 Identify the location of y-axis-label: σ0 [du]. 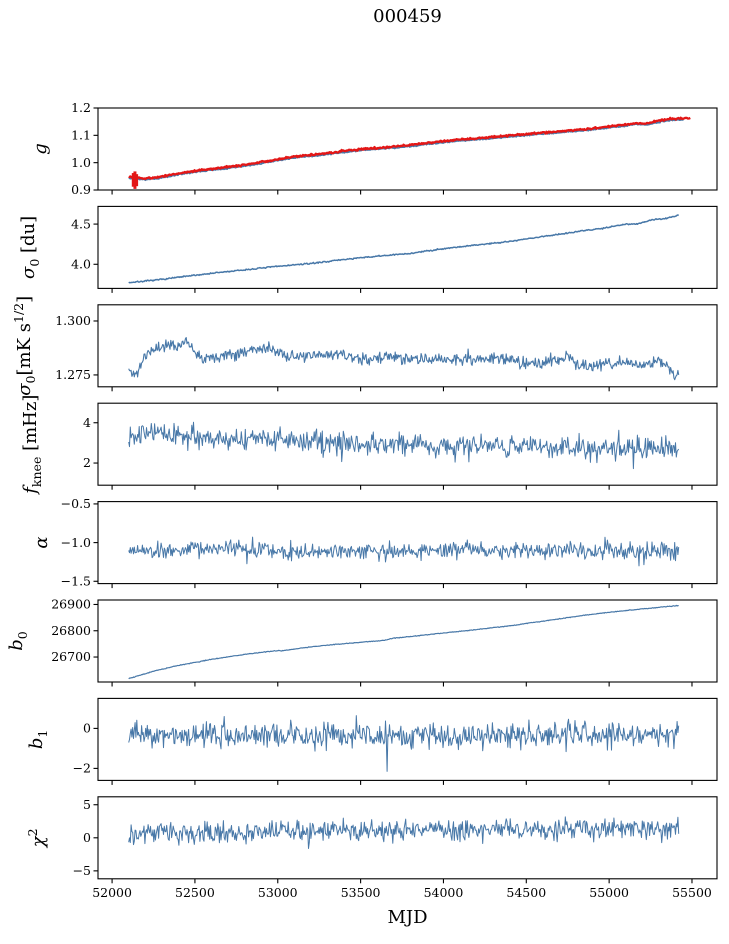
(30, 247).